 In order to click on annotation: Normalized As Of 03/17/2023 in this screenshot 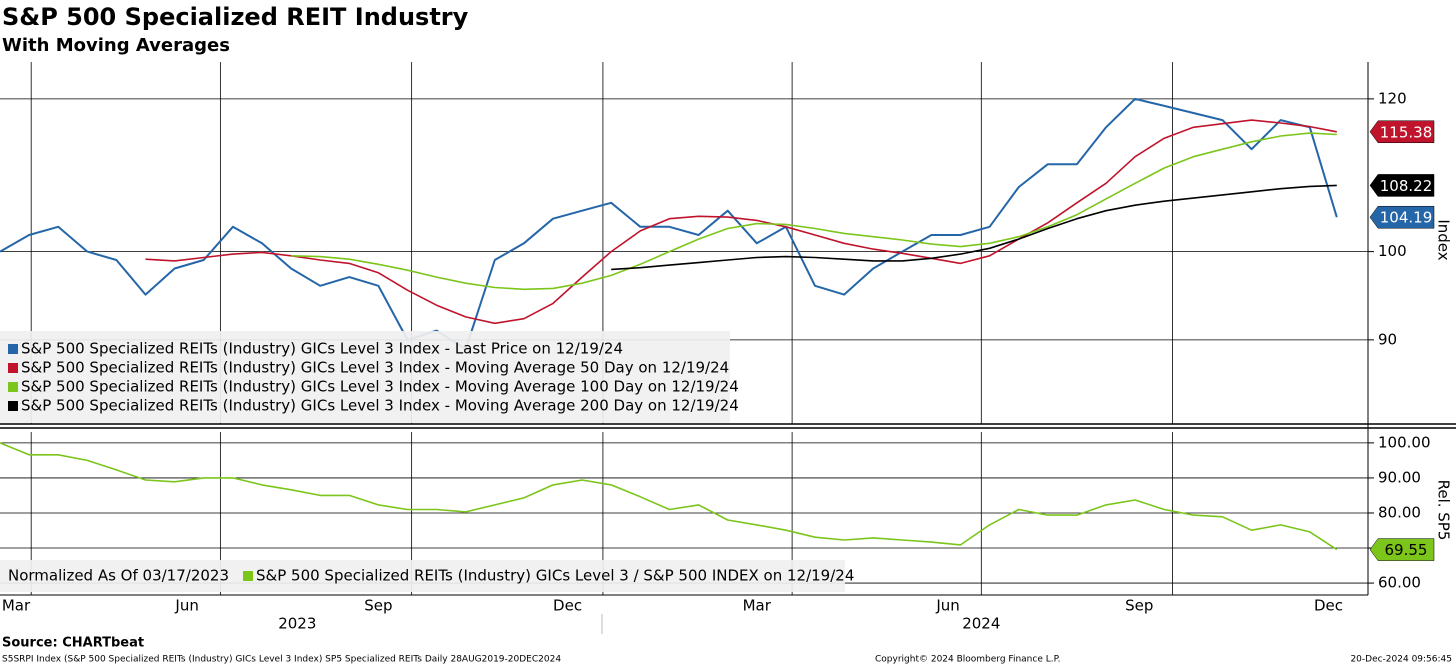, I will do `click(118, 576)`.